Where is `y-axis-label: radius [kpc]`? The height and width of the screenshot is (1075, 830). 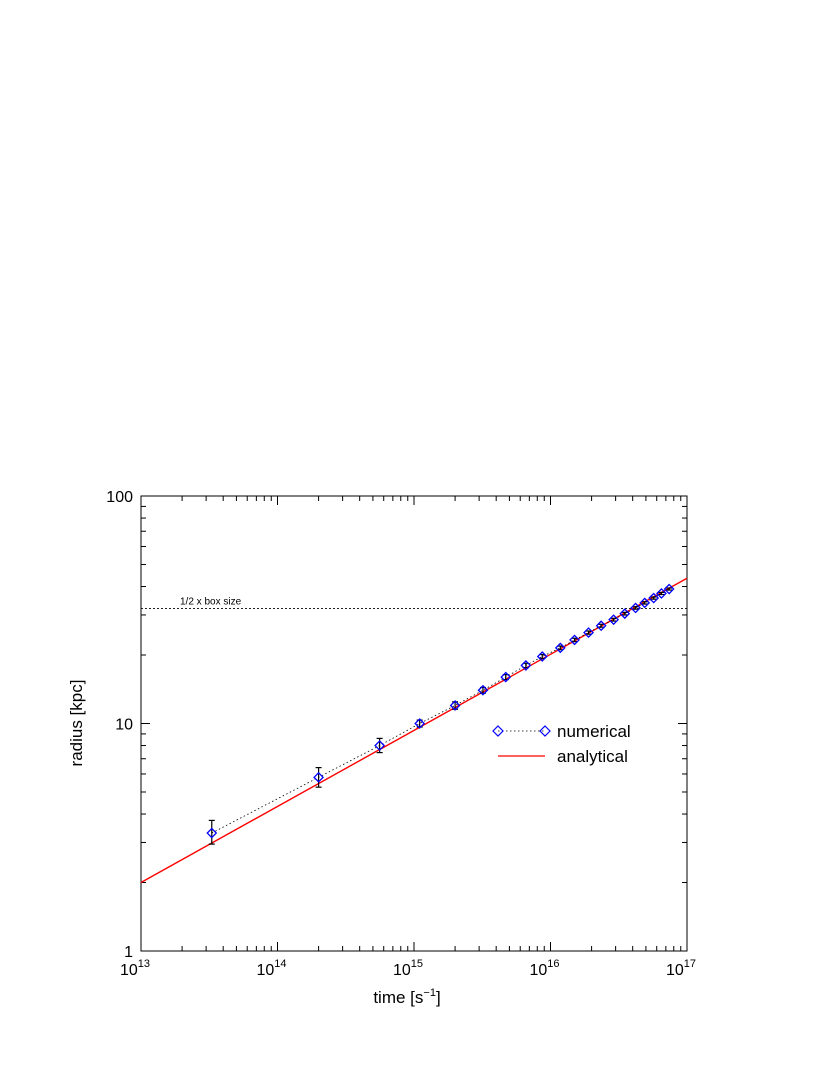
y-axis-label: radius [kpc] is located at coordinates (76, 723).